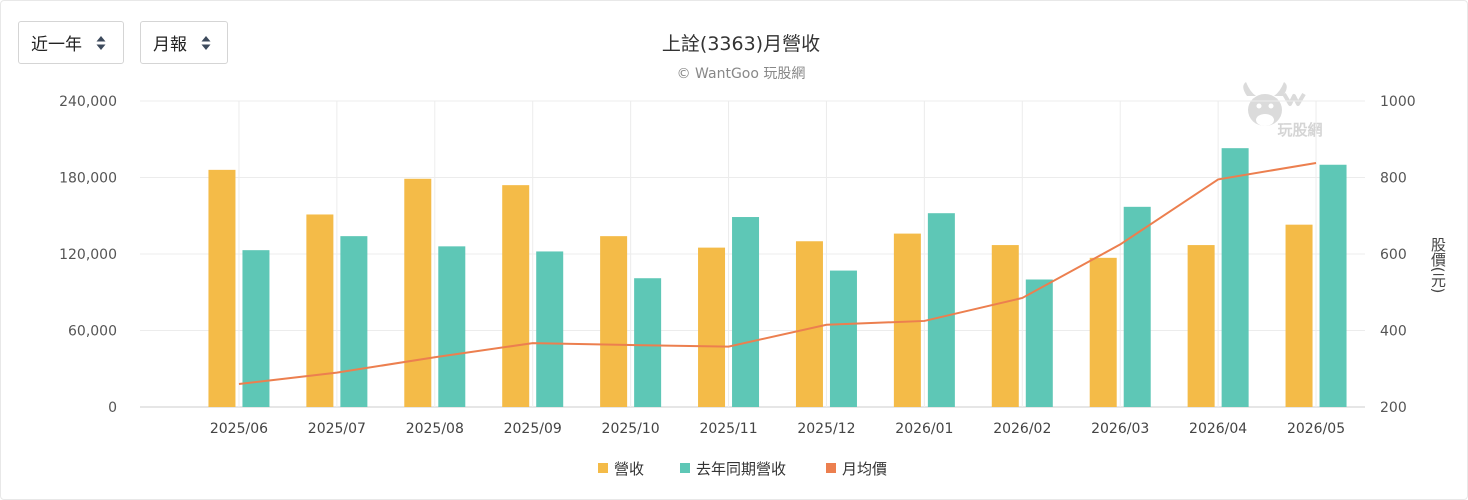  I want to click on x-tick-label: 2025/09, so click(533, 429).